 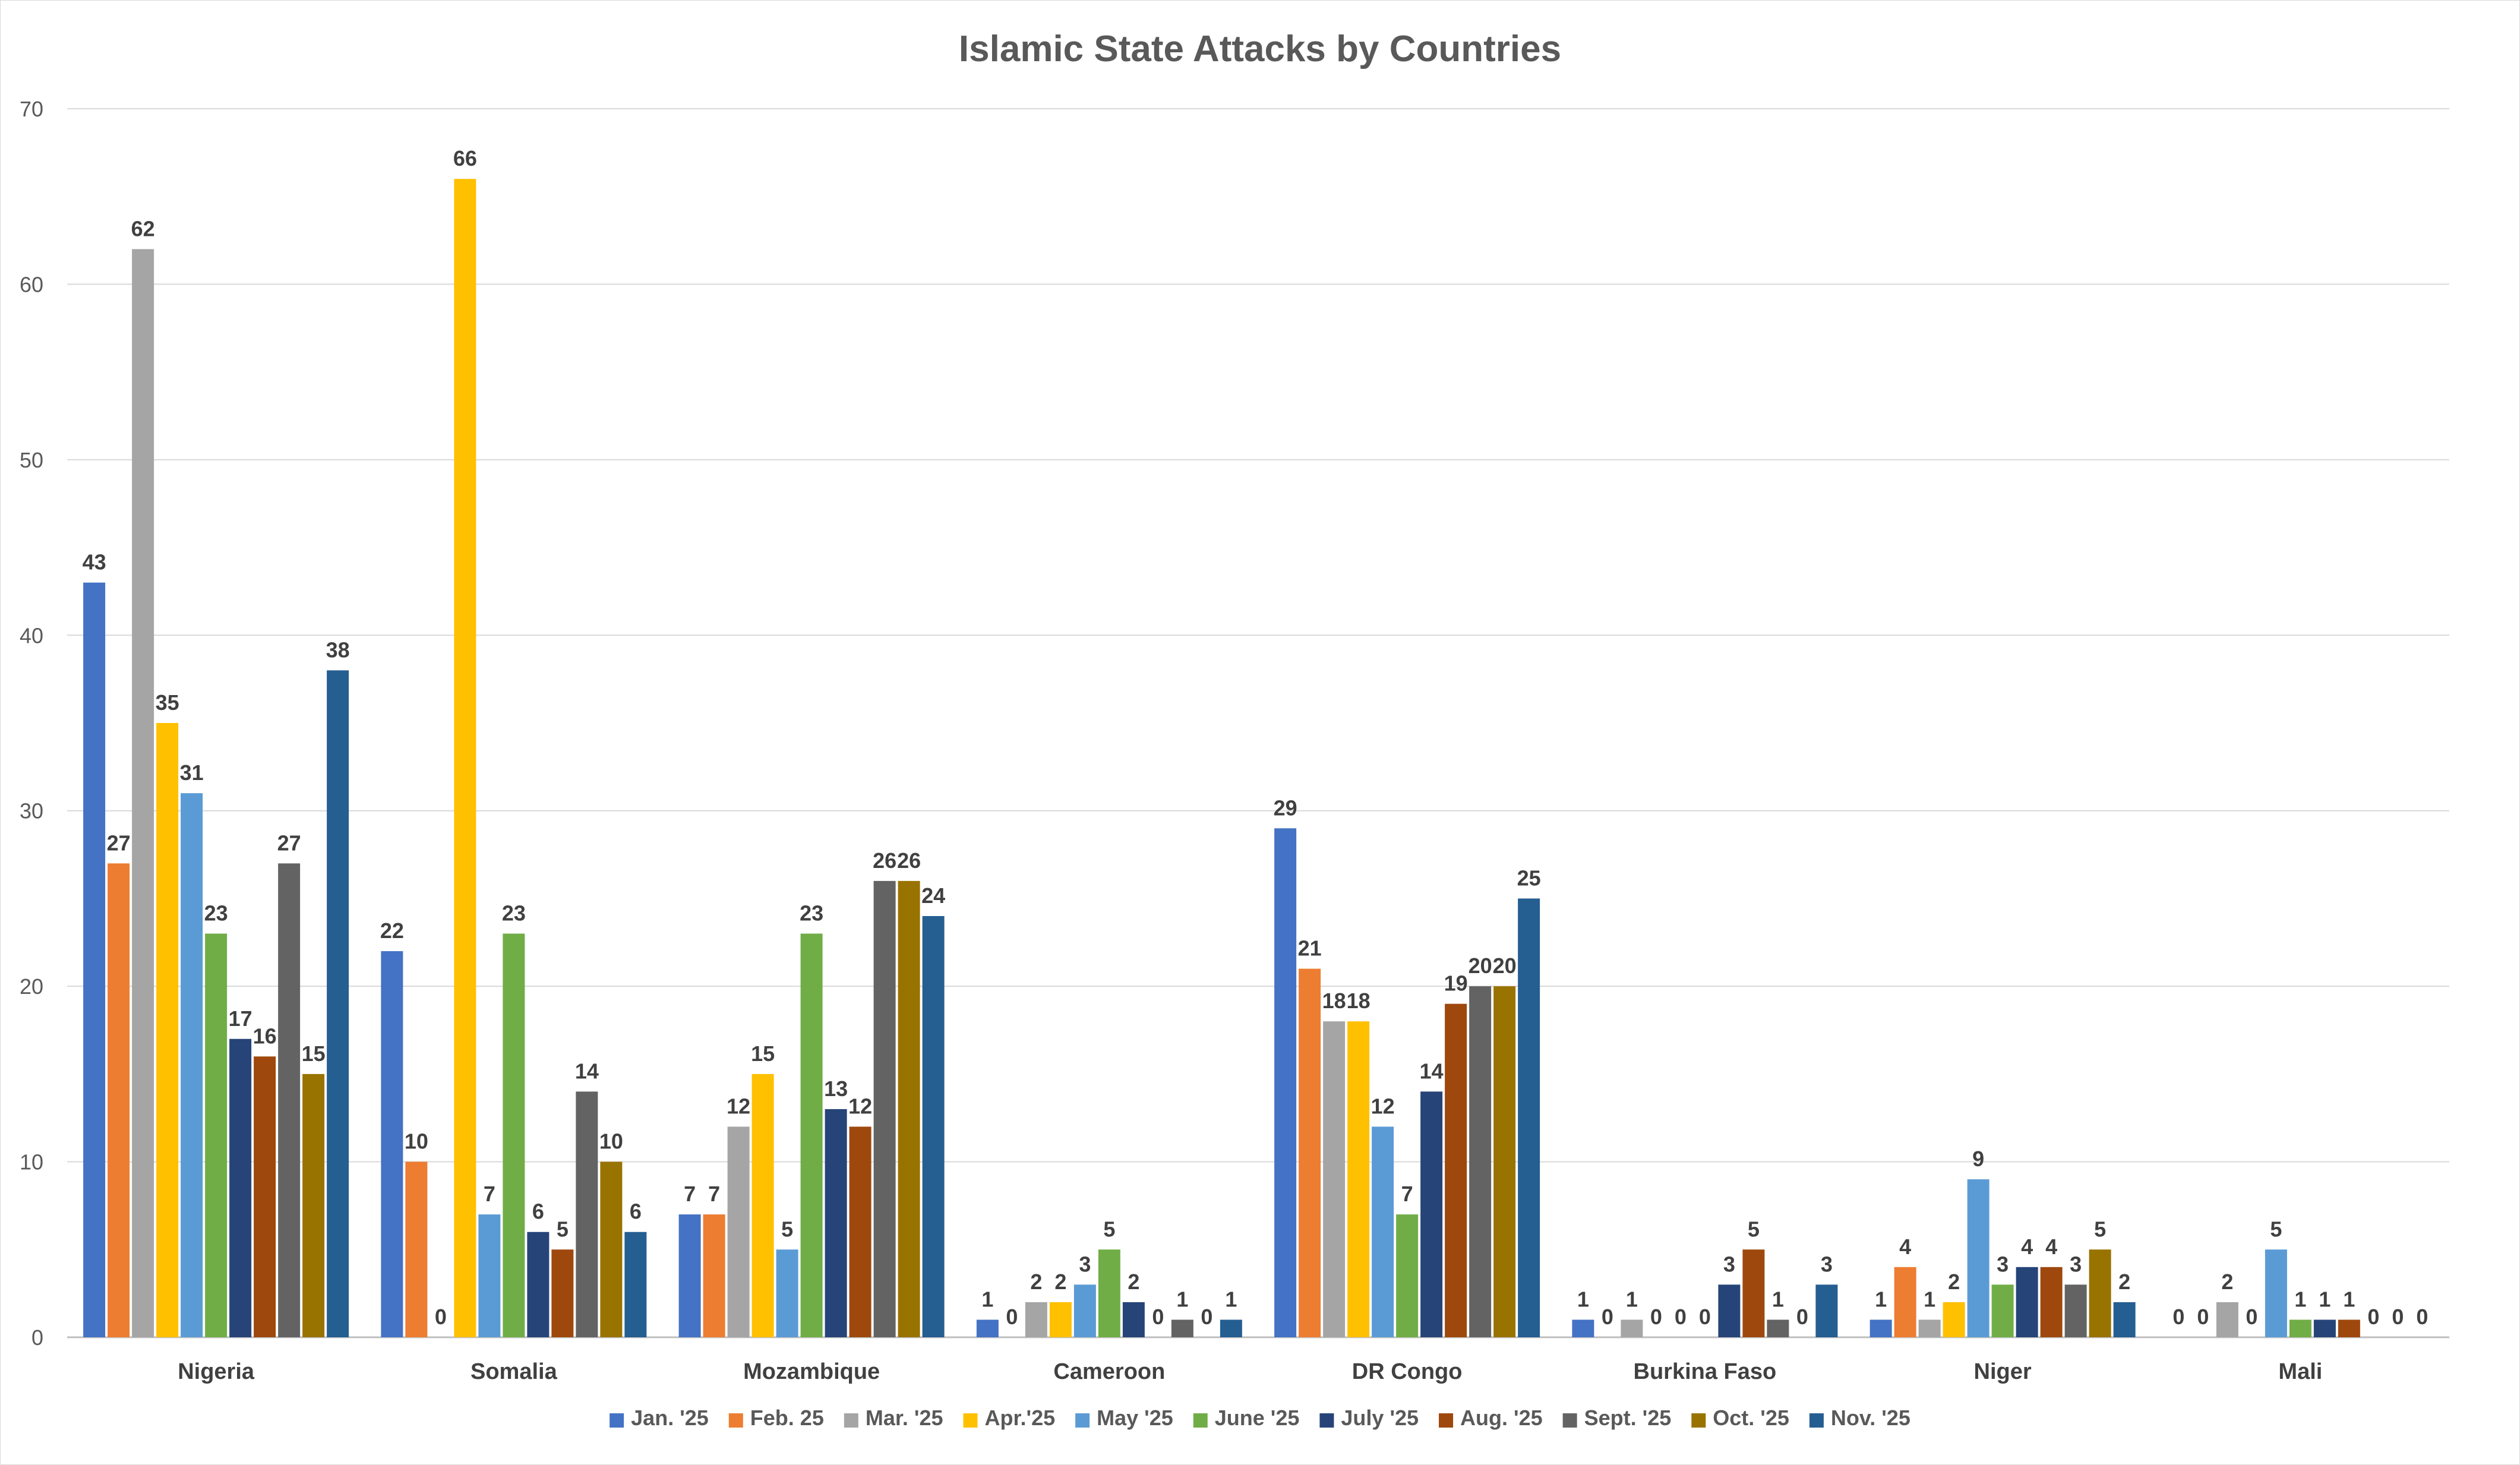 What do you see at coordinates (1020, 1418) in the screenshot?
I see `legend-label: Apr.'25` at bounding box center [1020, 1418].